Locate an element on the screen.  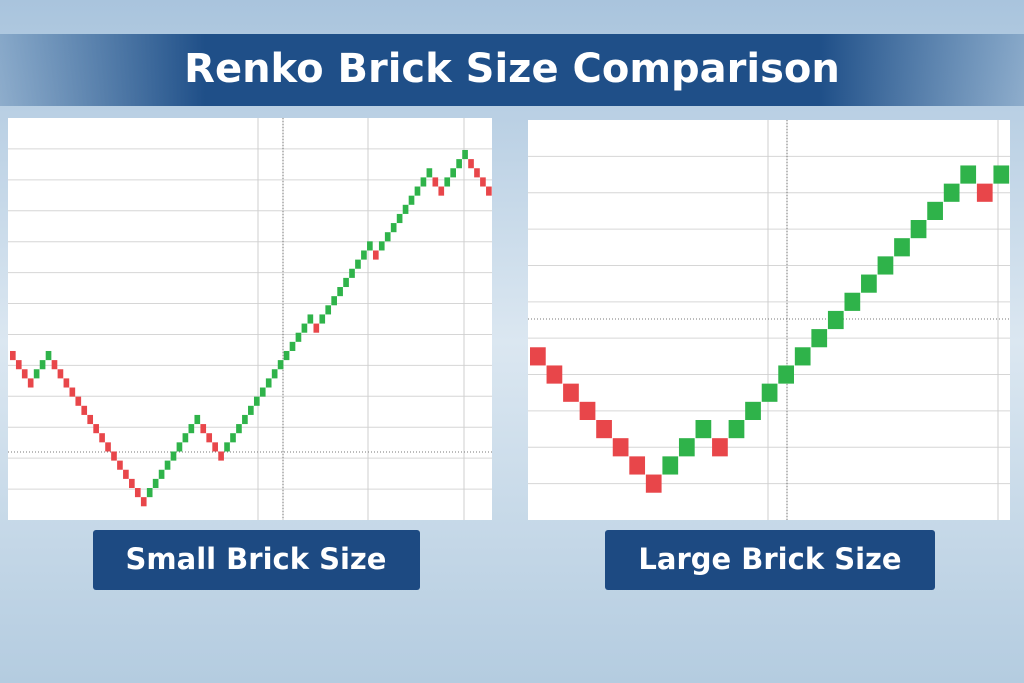
chart-label: Large Brick Size is located at coordinates (769, 559).